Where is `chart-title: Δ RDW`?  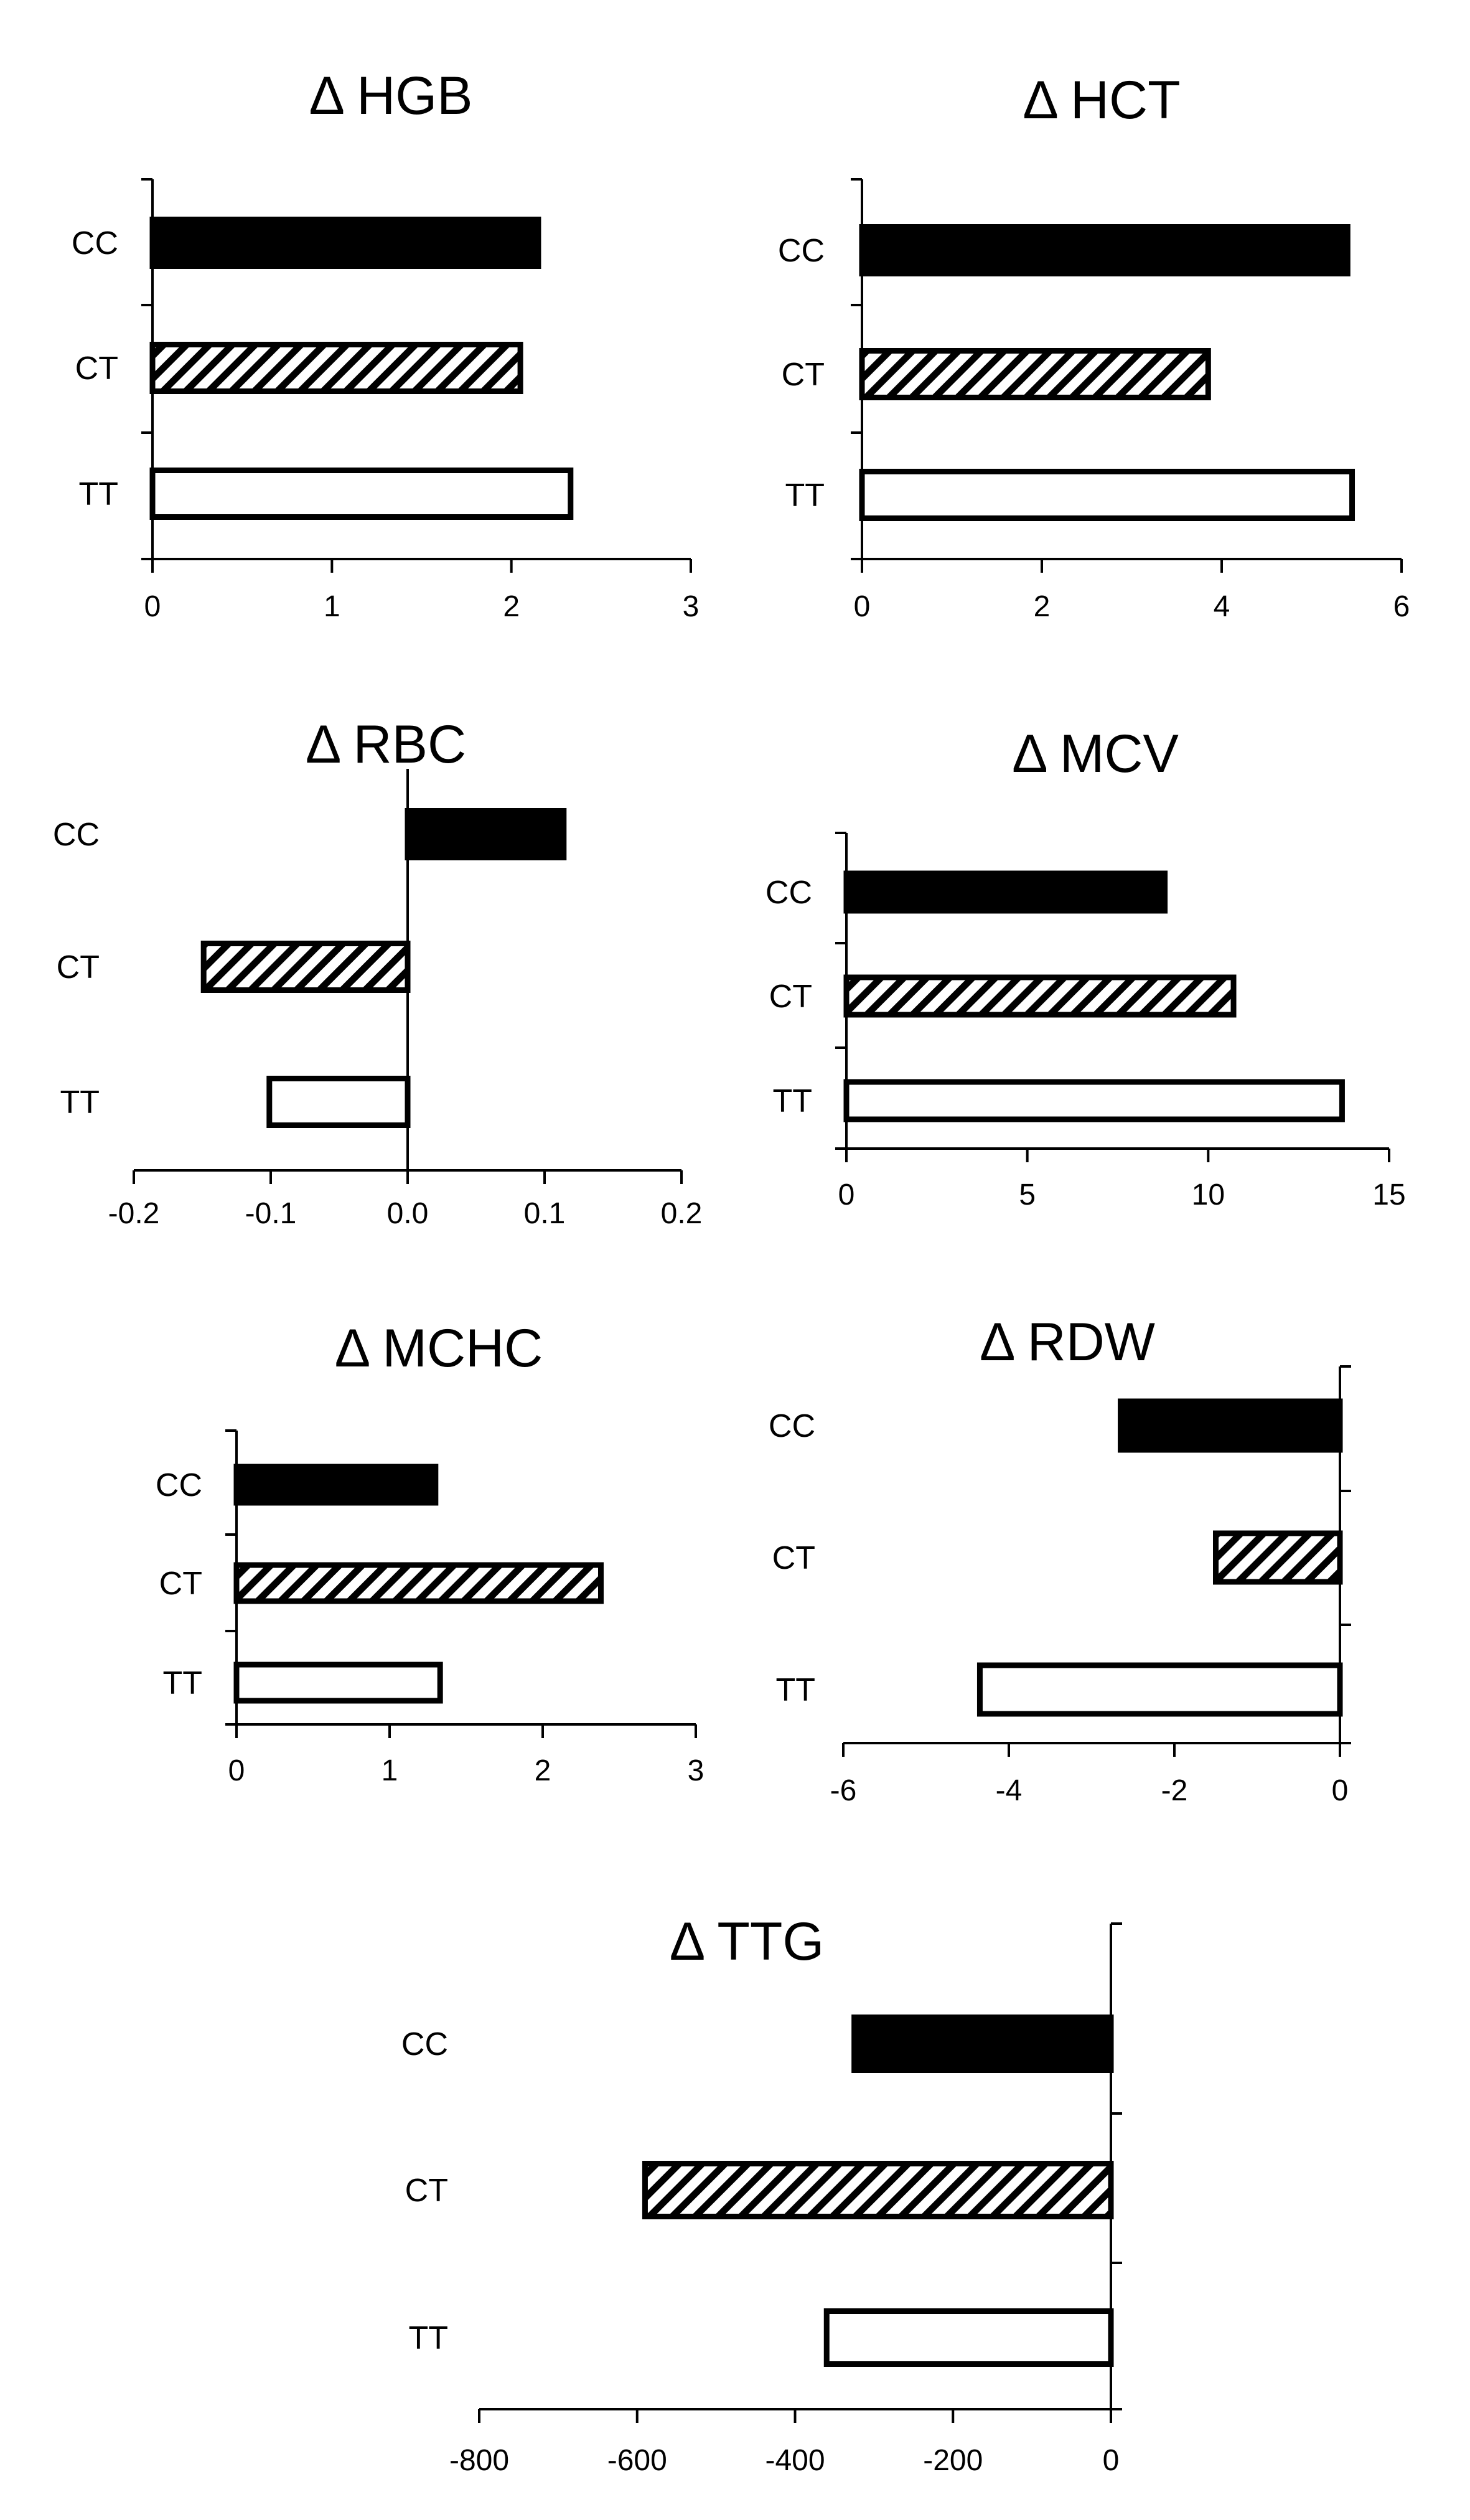 chart-title: Δ RDW is located at coordinates (1067, 1342).